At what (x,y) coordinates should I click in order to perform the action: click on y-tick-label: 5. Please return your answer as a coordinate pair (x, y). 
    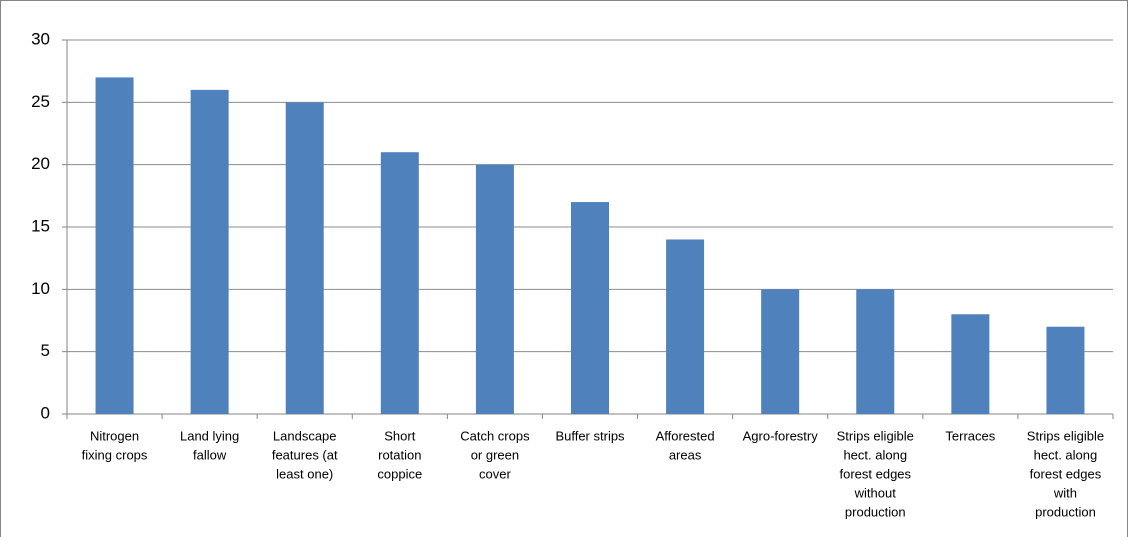
    Looking at the image, I should click on (45, 350).